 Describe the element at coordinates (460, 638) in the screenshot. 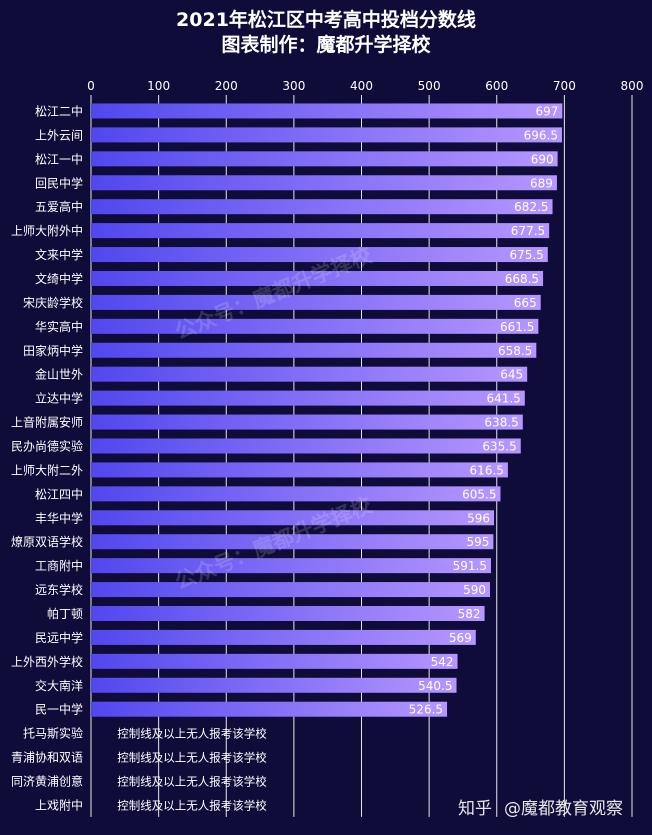

I see `data-label: 569` at that location.